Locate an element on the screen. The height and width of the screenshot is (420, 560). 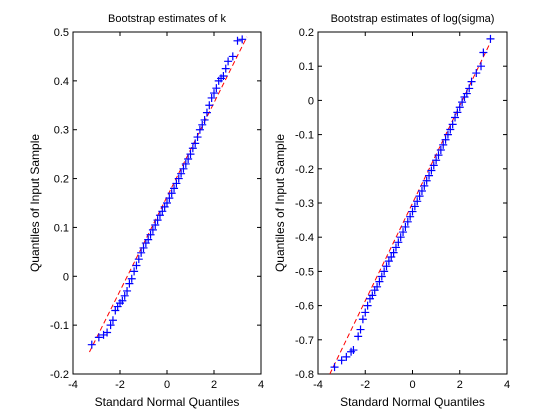
x-tick-label: 0 is located at coordinates (412, 385).